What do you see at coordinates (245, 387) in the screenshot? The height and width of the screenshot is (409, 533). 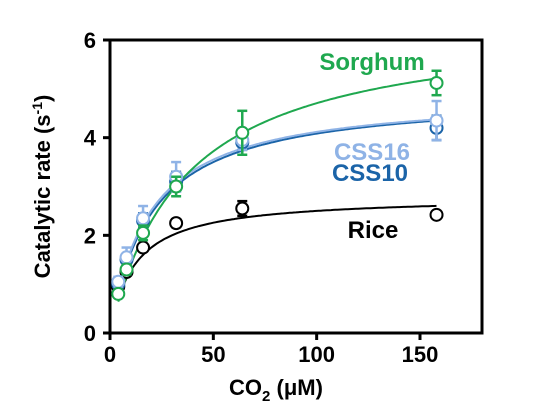 I see `x-axis-label-main: CO` at bounding box center [245, 387].